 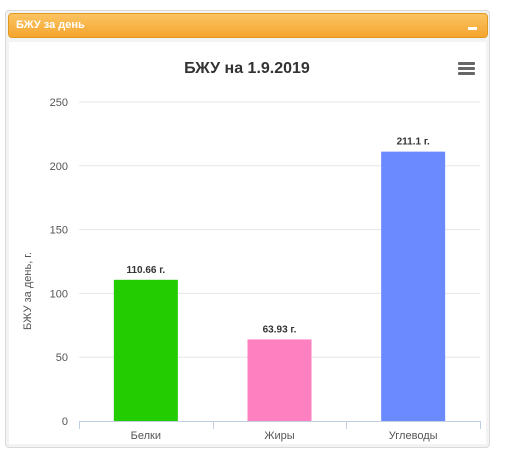 What do you see at coordinates (59, 231) in the screenshot?
I see `y-tick-label: 150` at bounding box center [59, 231].